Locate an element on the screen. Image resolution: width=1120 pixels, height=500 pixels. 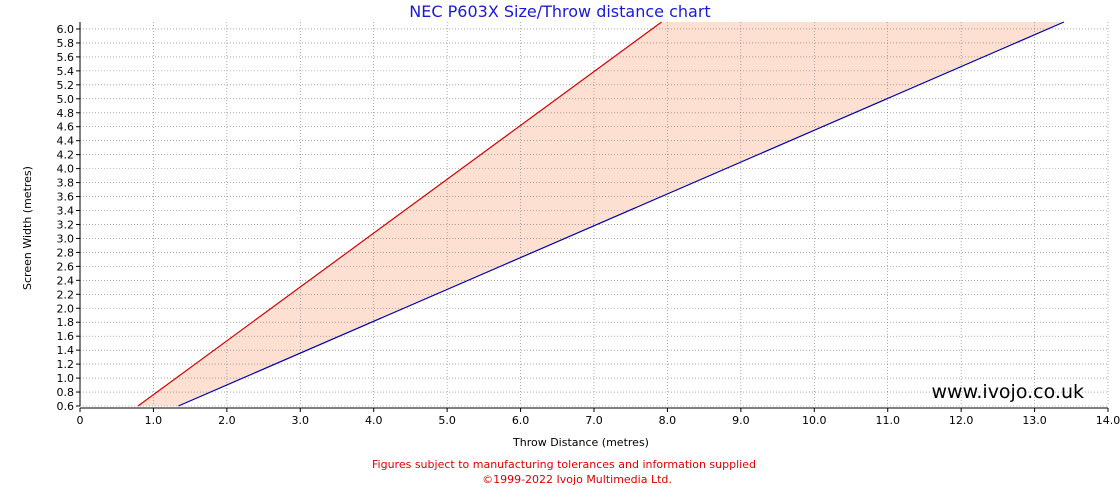
x-tick-label: 14.0 is located at coordinates (1108, 420).